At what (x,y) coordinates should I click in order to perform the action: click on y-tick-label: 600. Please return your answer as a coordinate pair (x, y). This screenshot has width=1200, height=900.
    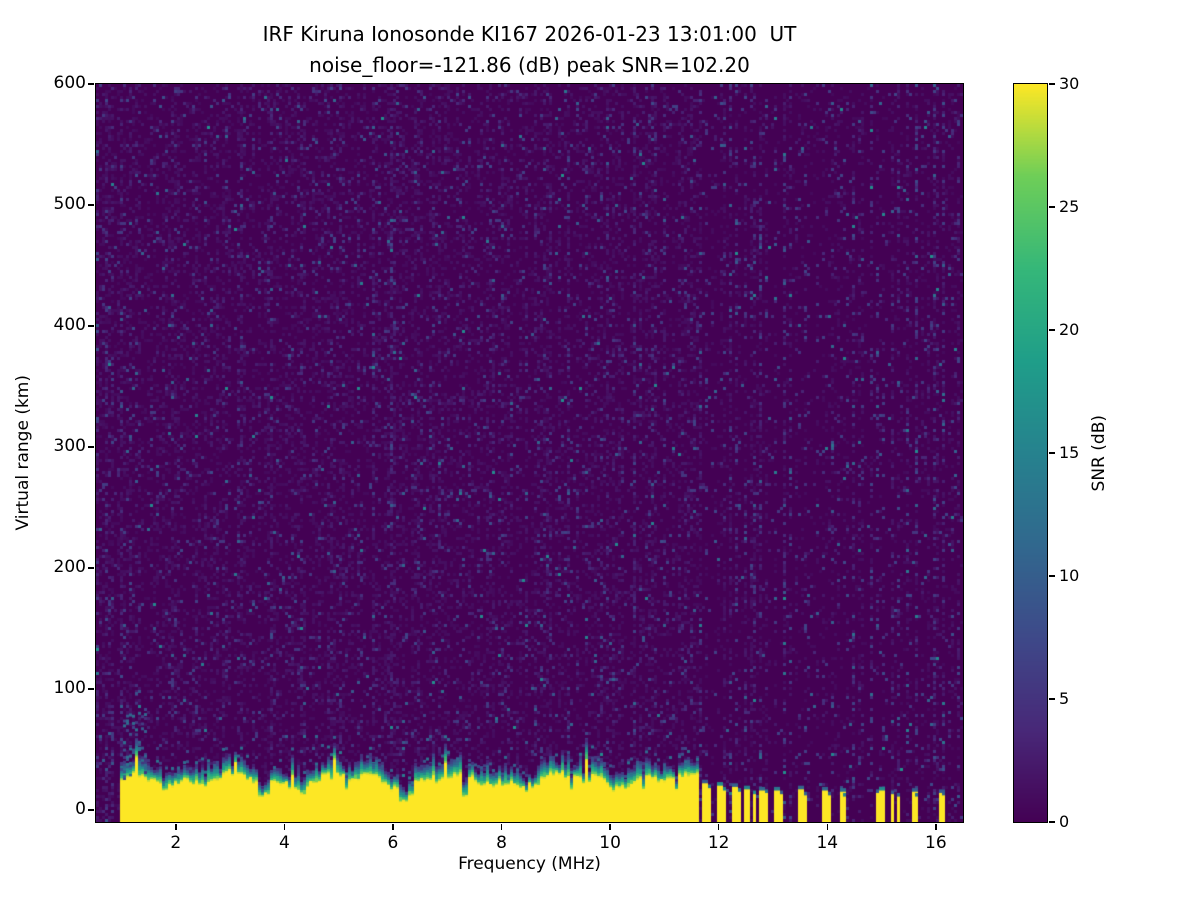
    Looking at the image, I should click on (69, 83).